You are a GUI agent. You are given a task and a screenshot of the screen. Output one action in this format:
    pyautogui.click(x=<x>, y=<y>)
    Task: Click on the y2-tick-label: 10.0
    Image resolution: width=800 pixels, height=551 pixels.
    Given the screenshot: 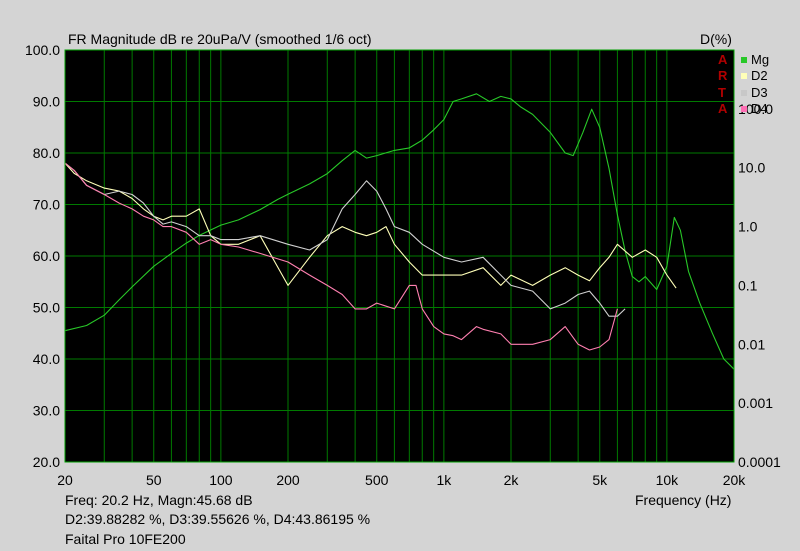 What is the action you would take?
    pyautogui.click(x=751, y=168)
    